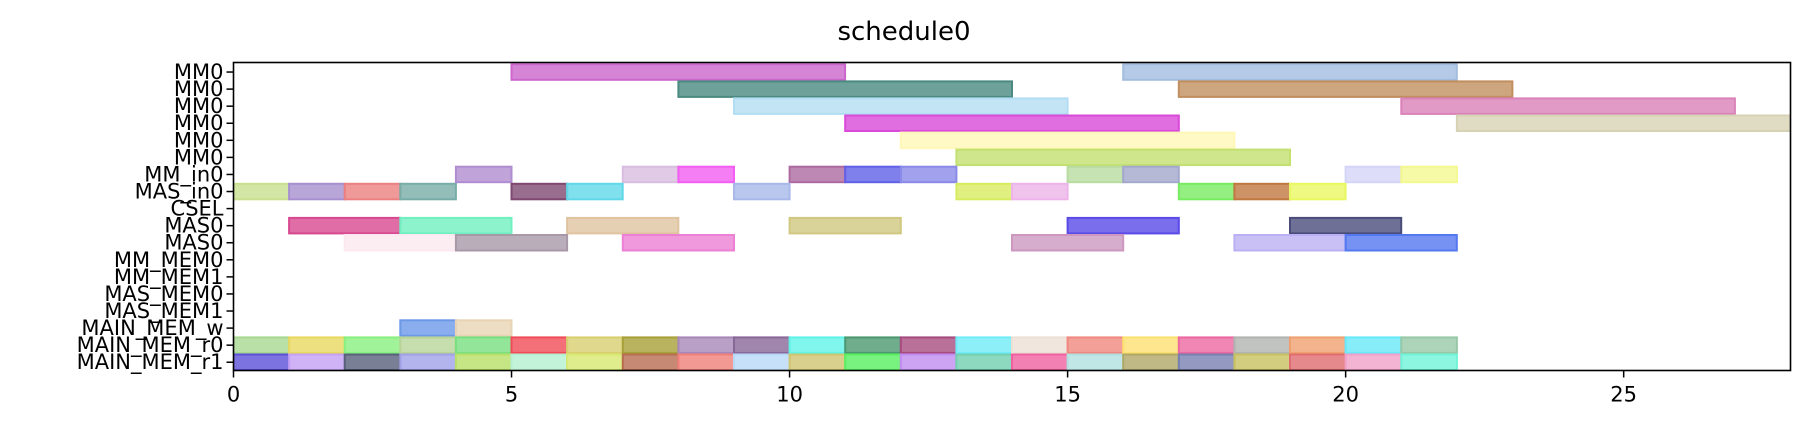 This screenshot has width=1803, height=438. What do you see at coordinates (932, 388) in the screenshot?
I see `x-axis: 0 5 10 15 20 25` at bounding box center [932, 388].